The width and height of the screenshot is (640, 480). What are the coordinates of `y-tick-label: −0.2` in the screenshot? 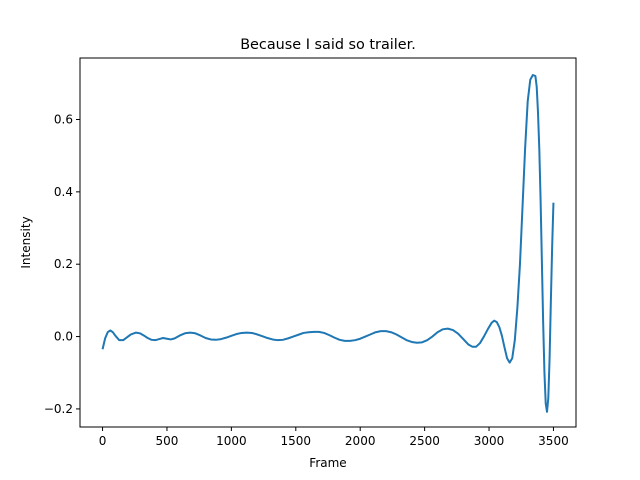 It's located at (58, 409).